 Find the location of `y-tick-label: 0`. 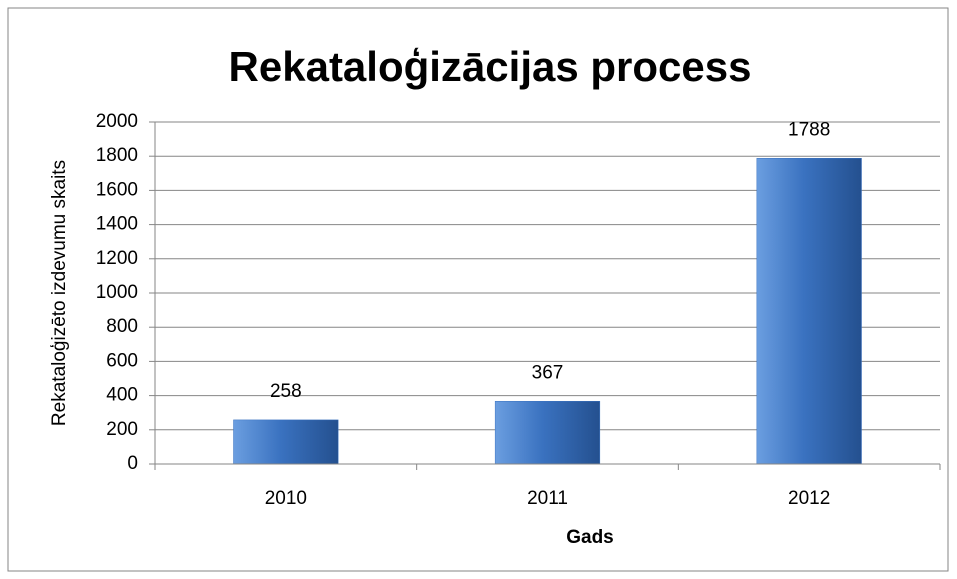

y-tick-label: 0 is located at coordinates (132, 463).